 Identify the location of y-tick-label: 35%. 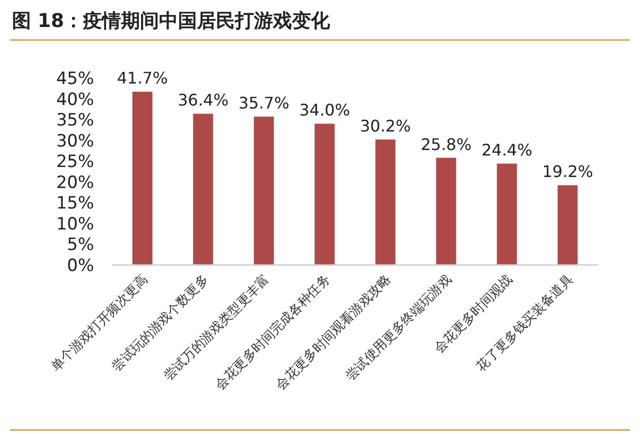
(75, 120).